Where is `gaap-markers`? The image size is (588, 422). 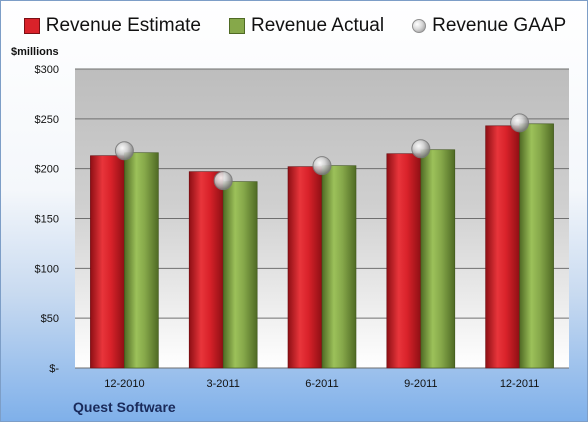
gaap-markers is located at coordinates (322, 152).